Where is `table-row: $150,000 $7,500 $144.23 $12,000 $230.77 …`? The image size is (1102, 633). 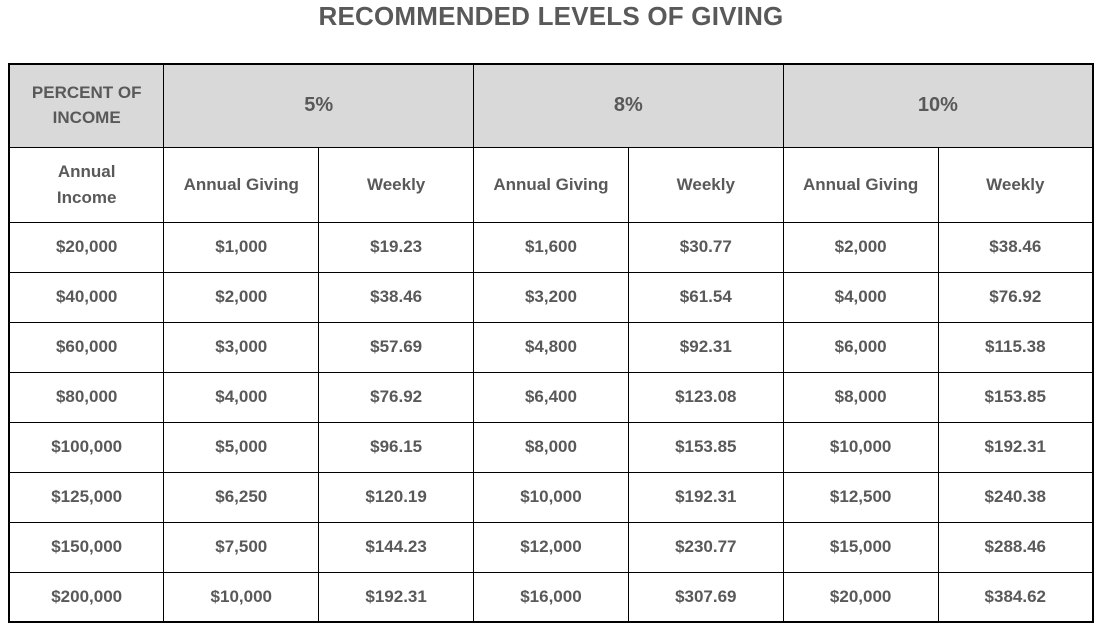 table-row: $150,000 $7,500 $144.23 $12,000 $230.77 … is located at coordinates (551, 547).